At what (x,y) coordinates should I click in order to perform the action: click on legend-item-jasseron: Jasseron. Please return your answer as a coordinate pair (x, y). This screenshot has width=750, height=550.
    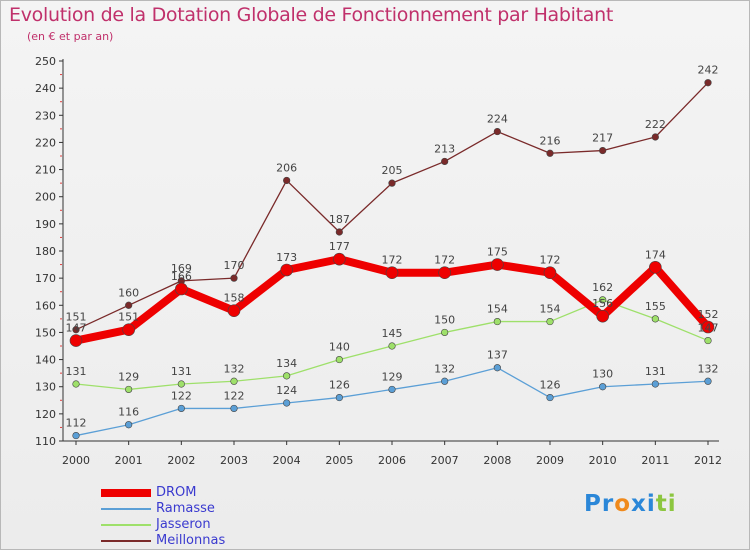
    Looking at the image, I should click on (201, 525).